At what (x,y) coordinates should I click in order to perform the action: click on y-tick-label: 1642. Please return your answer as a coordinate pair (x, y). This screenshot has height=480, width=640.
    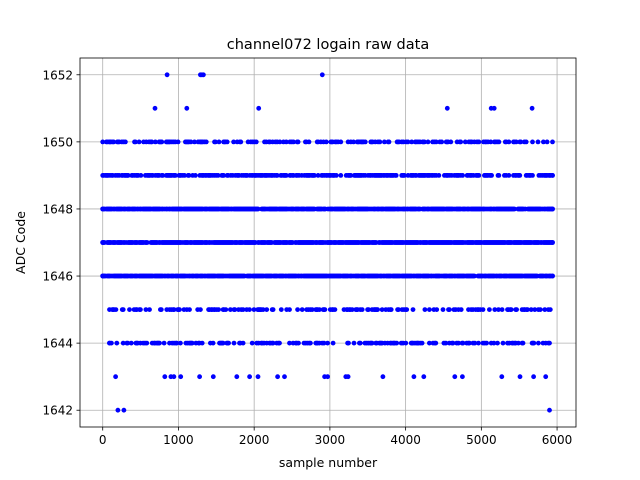
    Looking at the image, I should click on (57, 411).